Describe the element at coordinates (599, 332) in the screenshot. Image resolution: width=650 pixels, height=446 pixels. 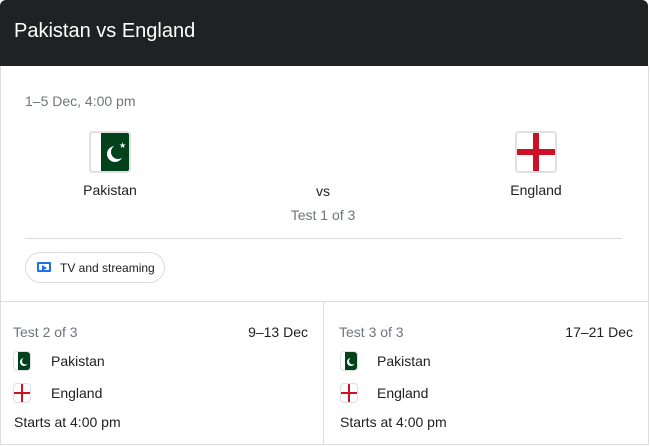
I see `match-dates: 17–21 Dec` at that location.